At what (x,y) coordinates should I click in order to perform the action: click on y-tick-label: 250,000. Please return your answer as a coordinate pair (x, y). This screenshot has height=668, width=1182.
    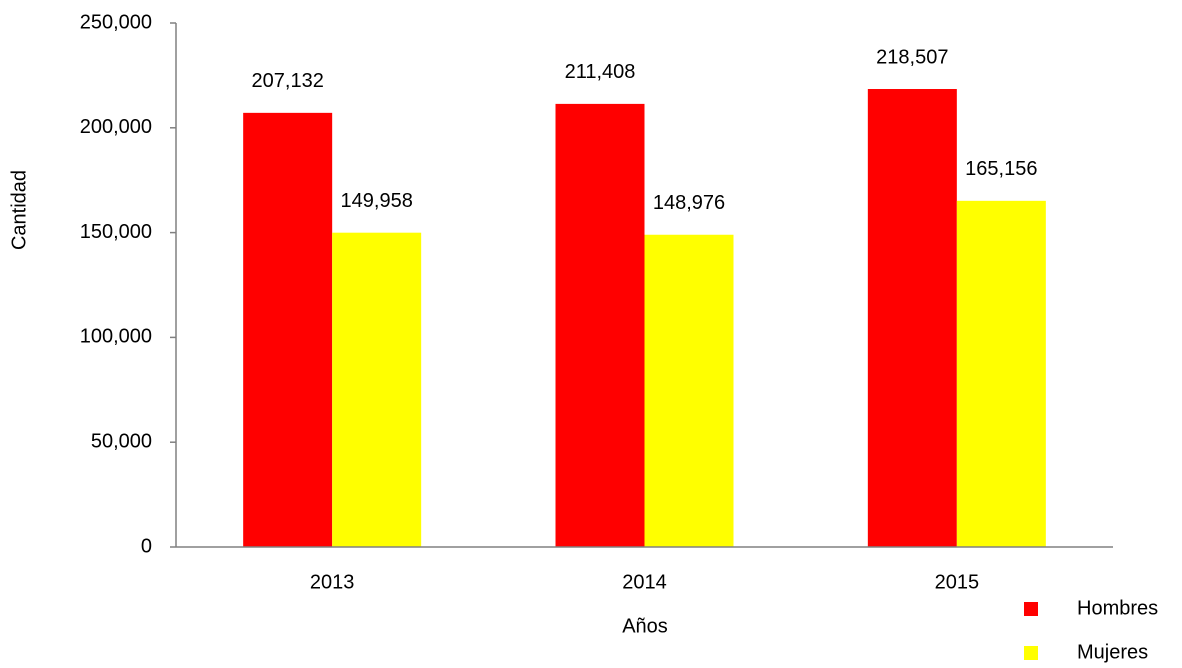
    Looking at the image, I should click on (116, 22).